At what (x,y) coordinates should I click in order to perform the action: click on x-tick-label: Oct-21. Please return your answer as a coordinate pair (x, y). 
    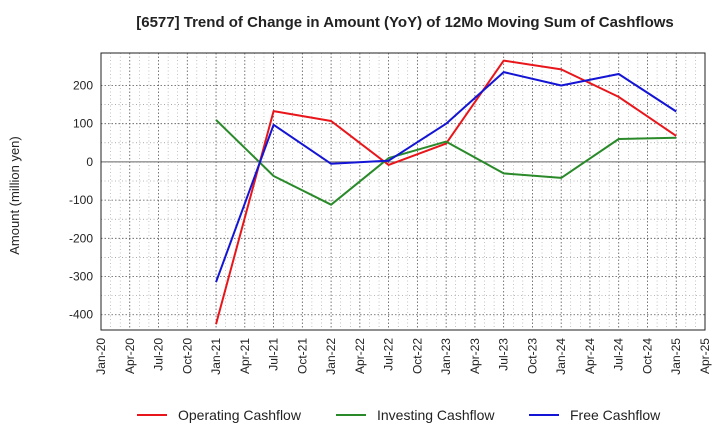
    Looking at the image, I should click on (302, 356).